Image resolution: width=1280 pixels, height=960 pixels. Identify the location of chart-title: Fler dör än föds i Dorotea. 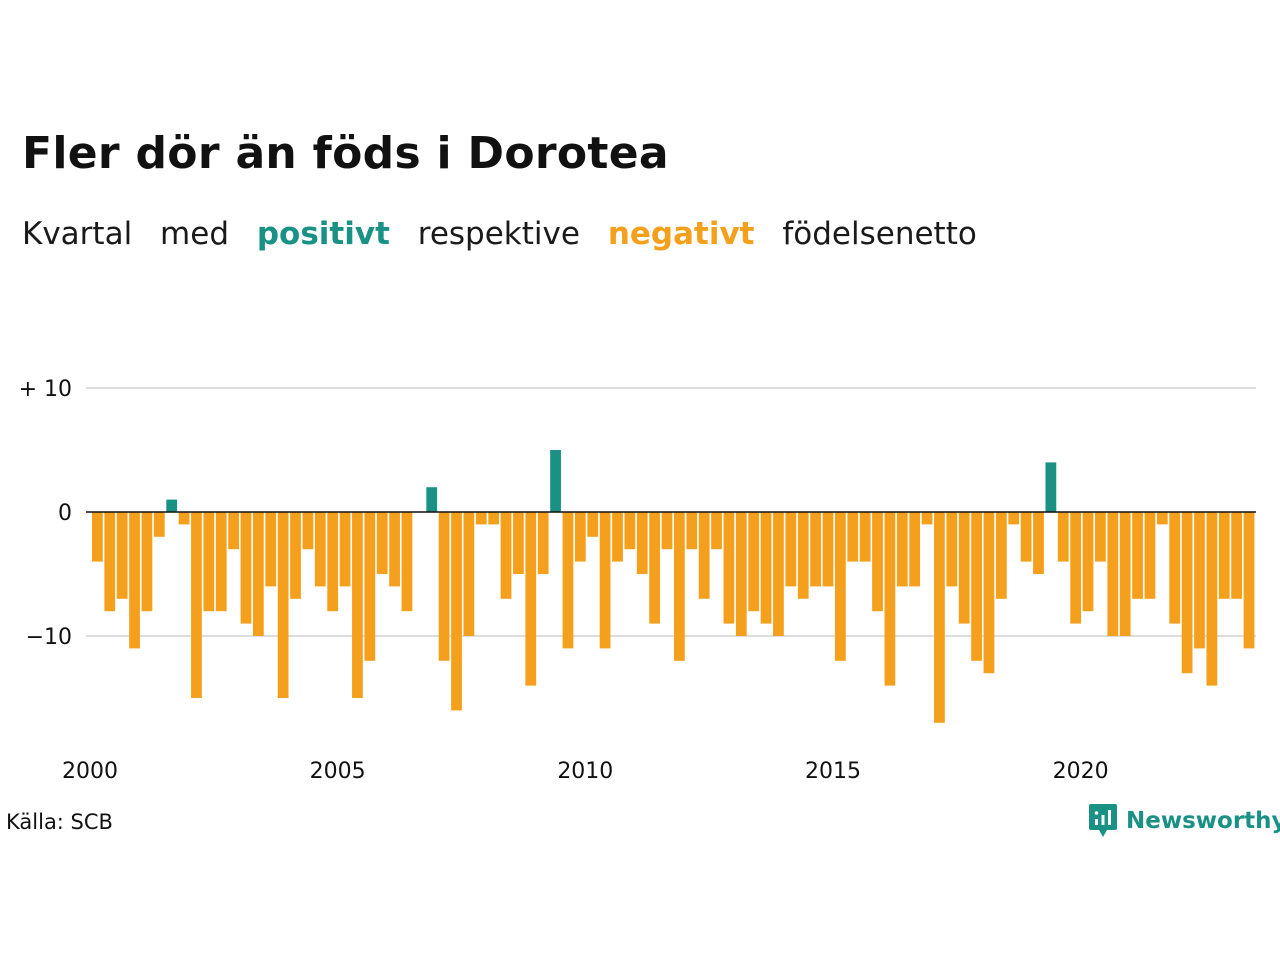
(345, 153).